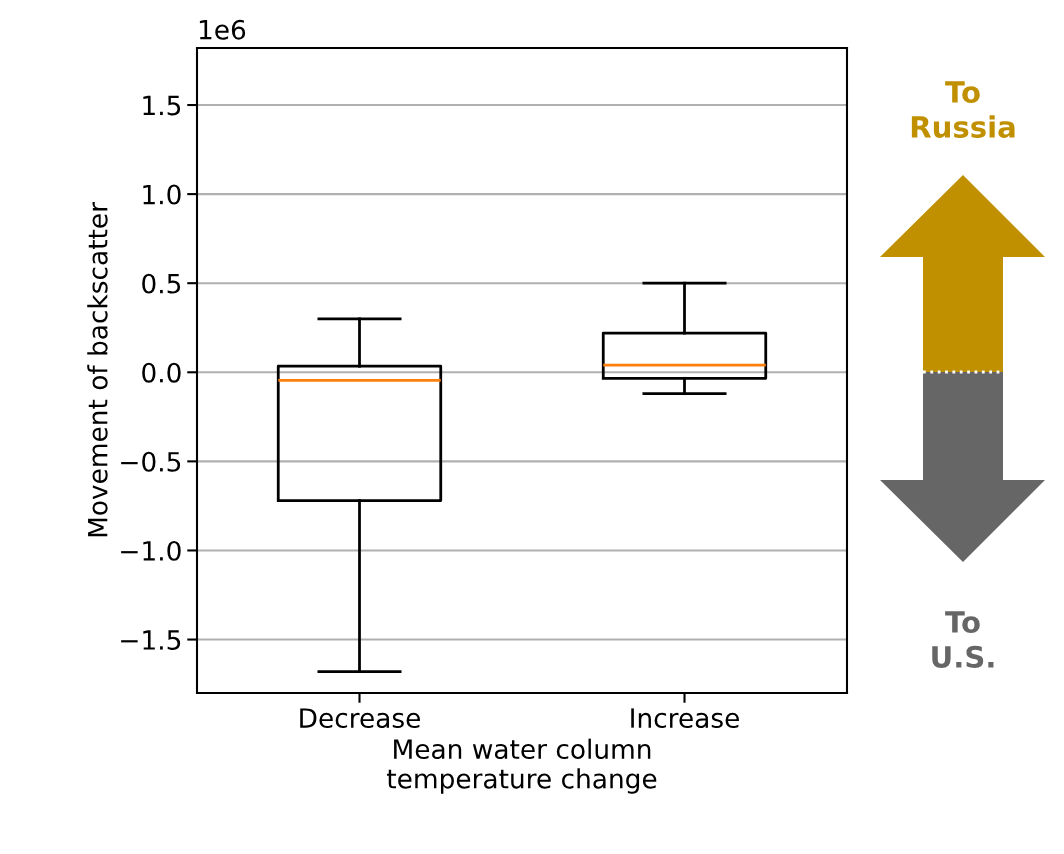 This screenshot has width=1064, height=854. I want to click on y-tick-label: 1.5, so click(162, 105).